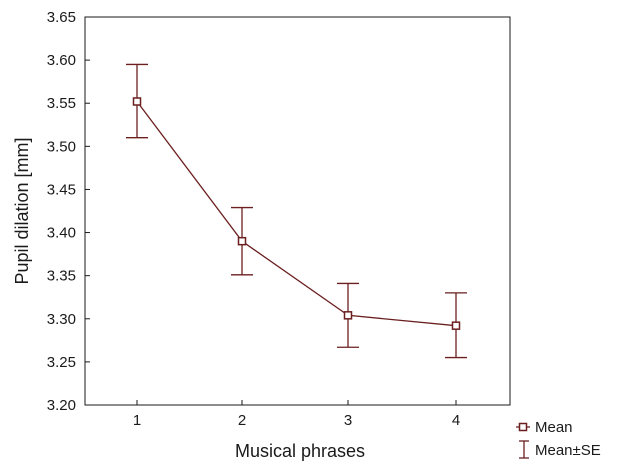 The height and width of the screenshot is (469, 624). Describe the element at coordinates (524, 449) in the screenshot. I see `legend-error-bar-icon` at that location.